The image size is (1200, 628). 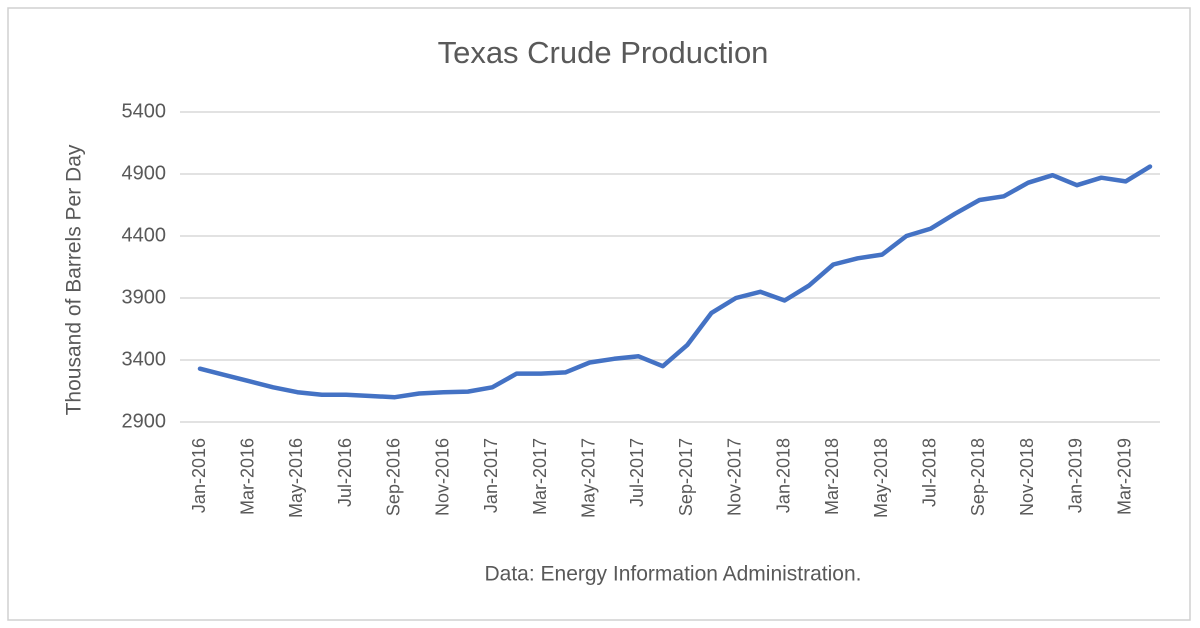 What do you see at coordinates (978, 477) in the screenshot?
I see `x-tick-label: Sep-2018` at bounding box center [978, 477].